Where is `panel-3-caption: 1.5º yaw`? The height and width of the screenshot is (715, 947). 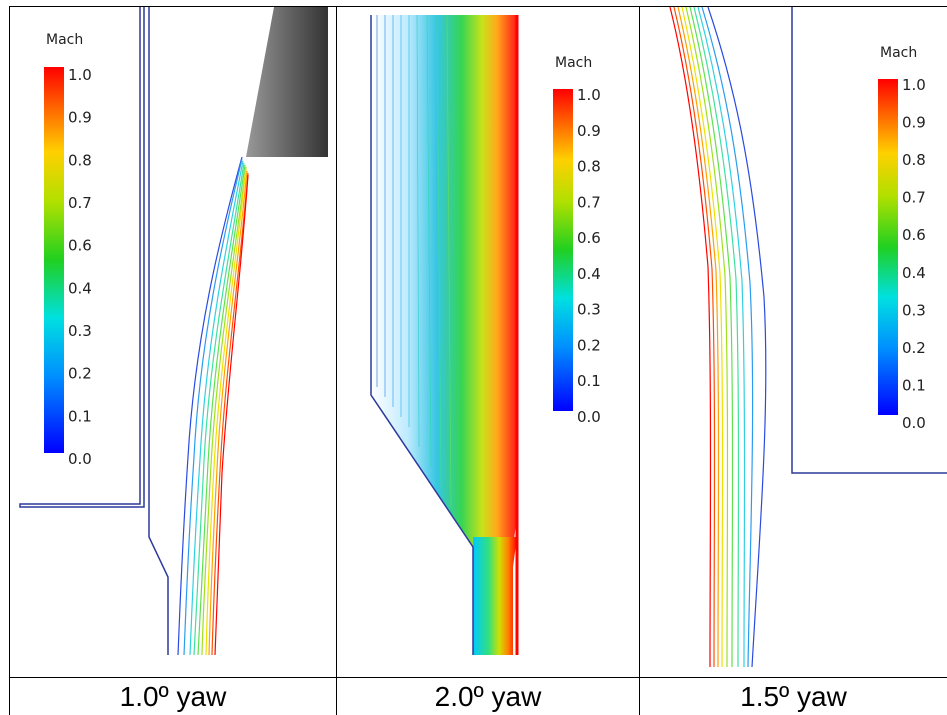
panel-3-caption: 1.5º yaw is located at coordinates (793, 696).